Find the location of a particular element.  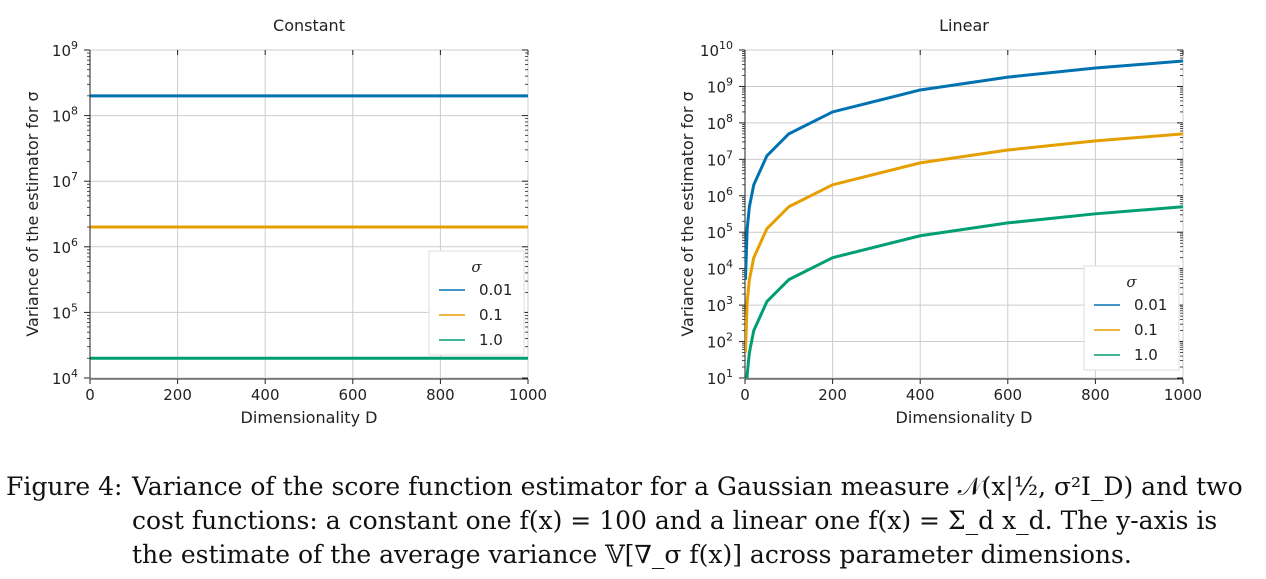

series-line-1.0 is located at coordinates (964, 291).